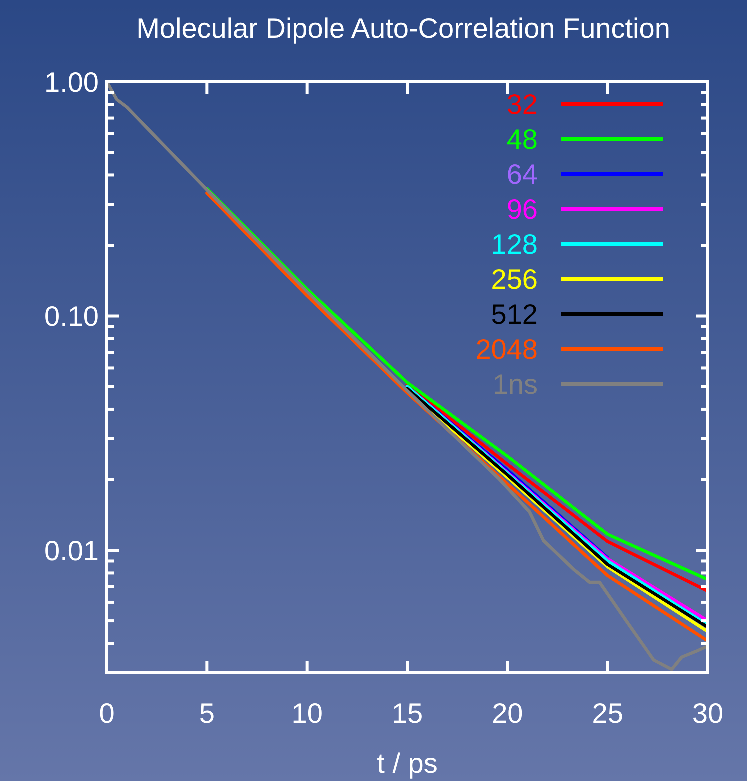 Image resolution: width=747 pixels, height=781 pixels. Describe the element at coordinates (407, 763) in the screenshot. I see `x-axis-title: t / ps` at that location.